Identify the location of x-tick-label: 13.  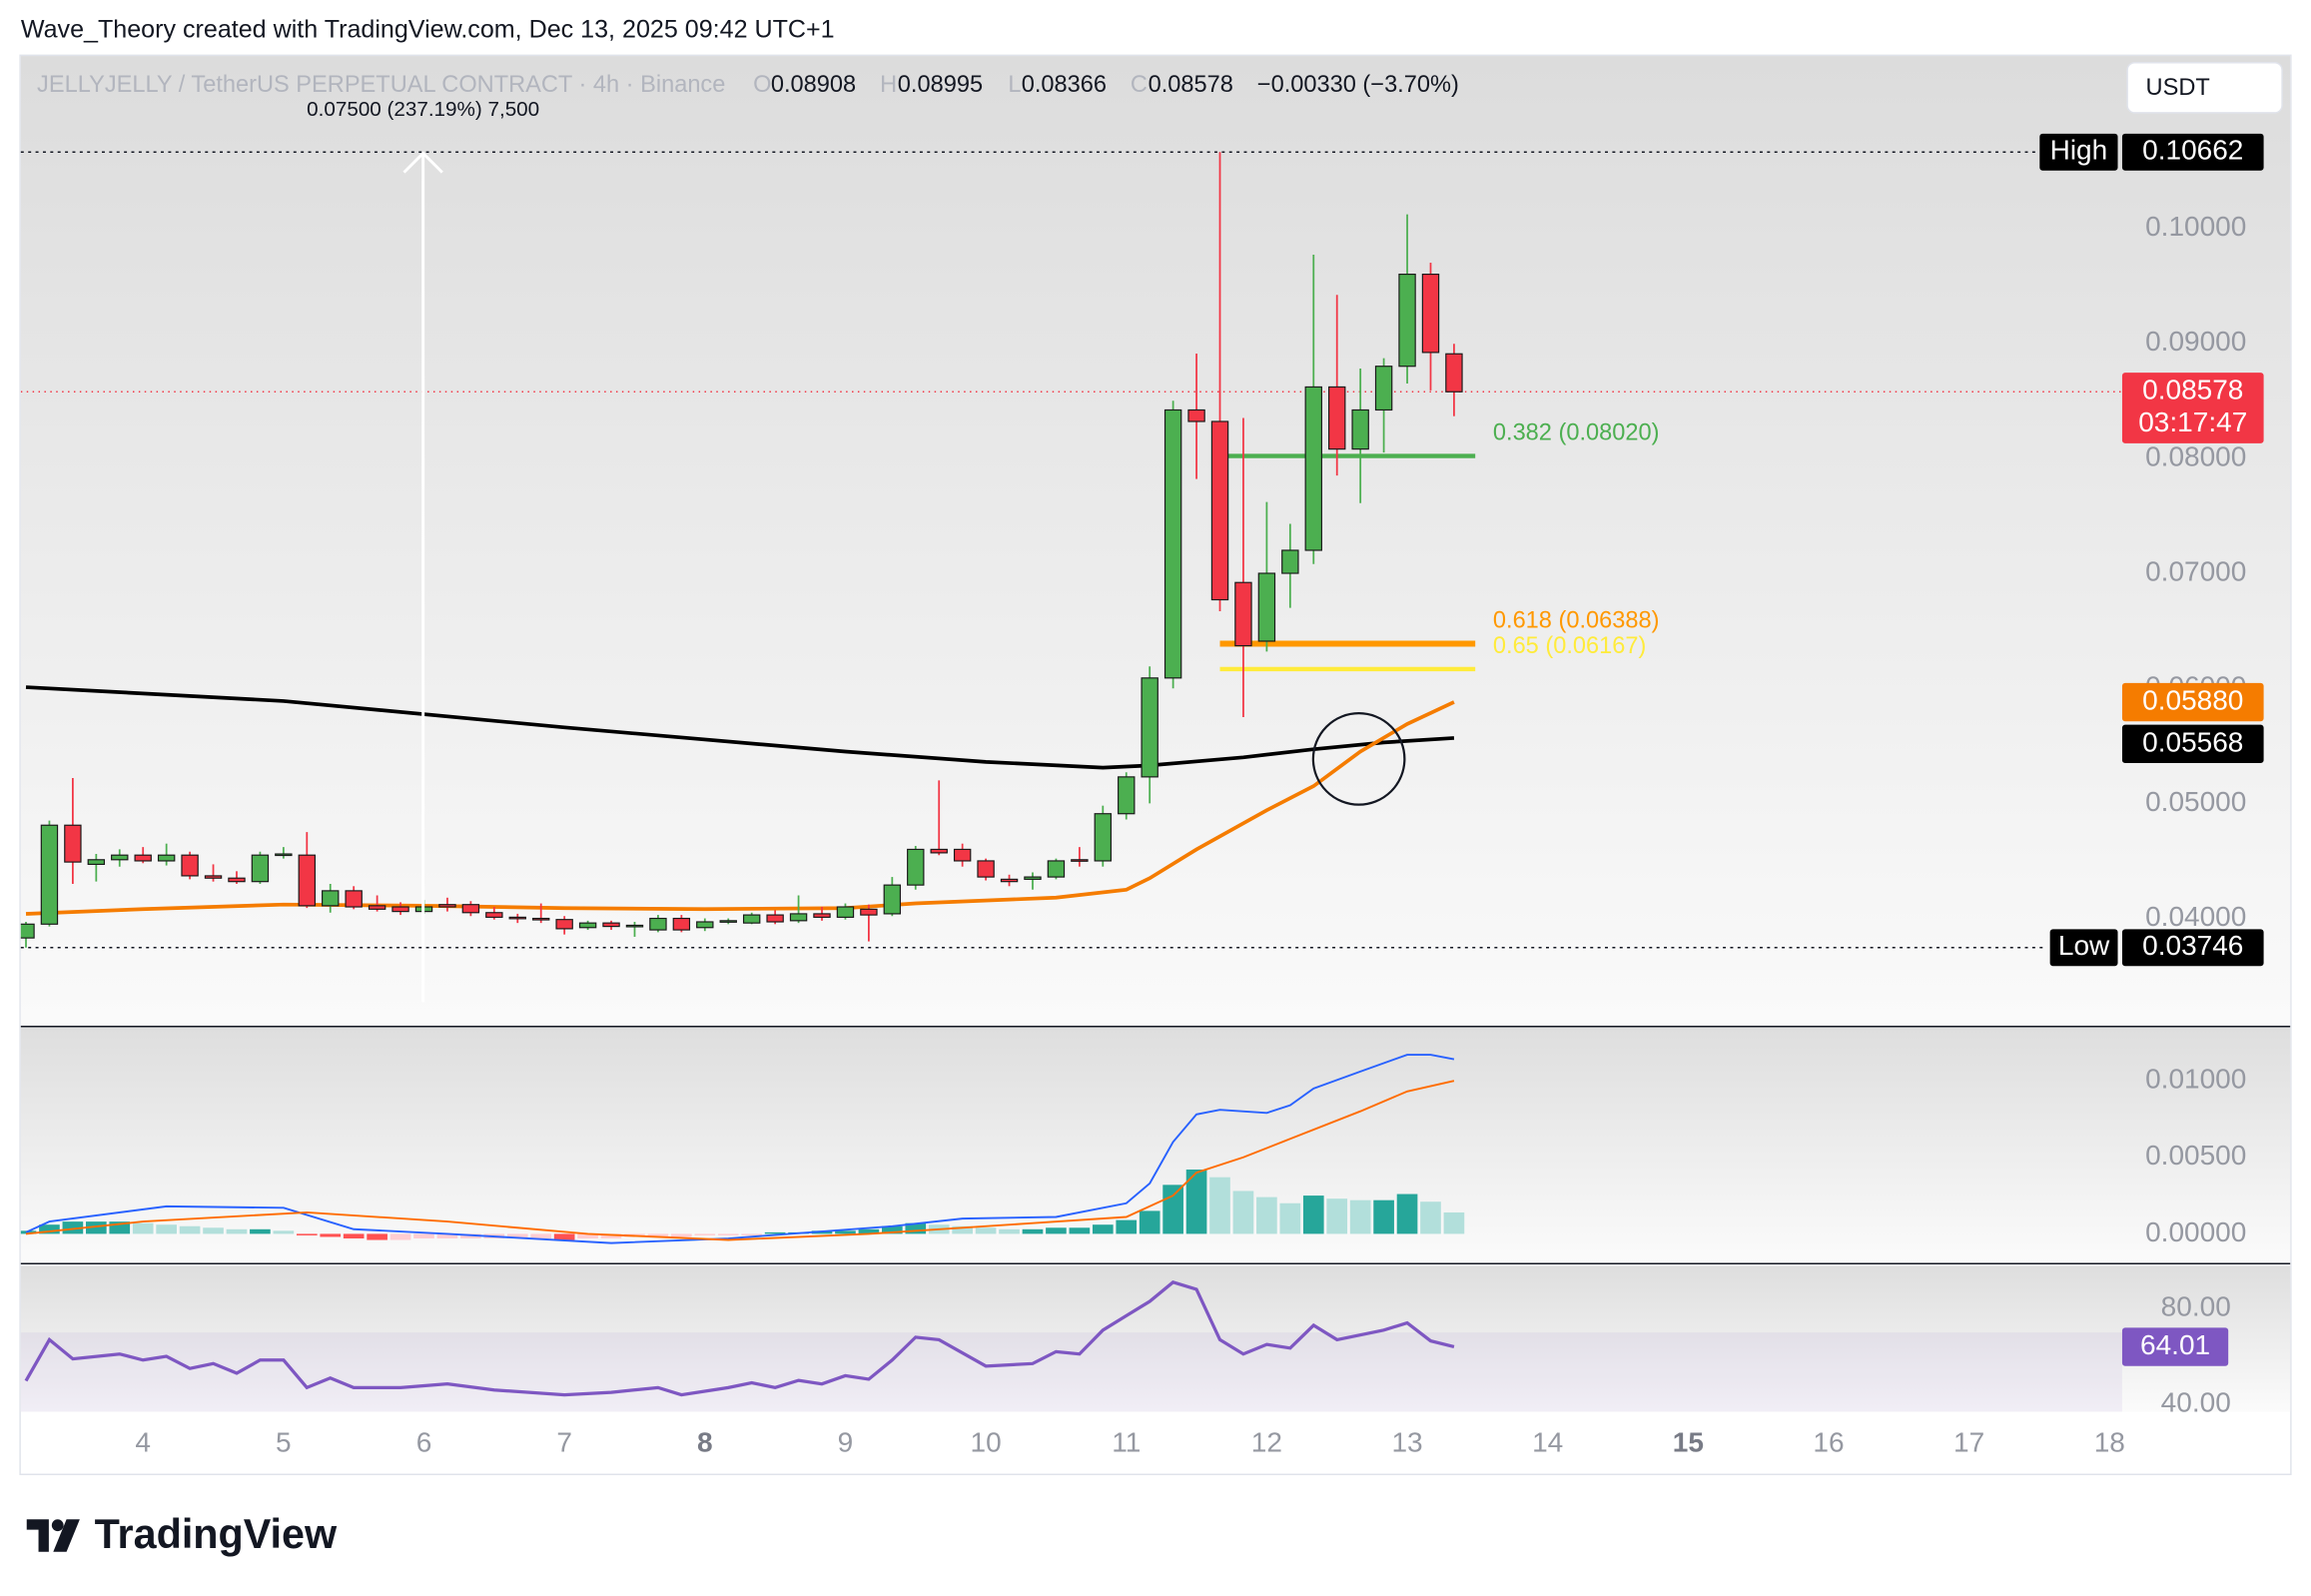
(1407, 1441).